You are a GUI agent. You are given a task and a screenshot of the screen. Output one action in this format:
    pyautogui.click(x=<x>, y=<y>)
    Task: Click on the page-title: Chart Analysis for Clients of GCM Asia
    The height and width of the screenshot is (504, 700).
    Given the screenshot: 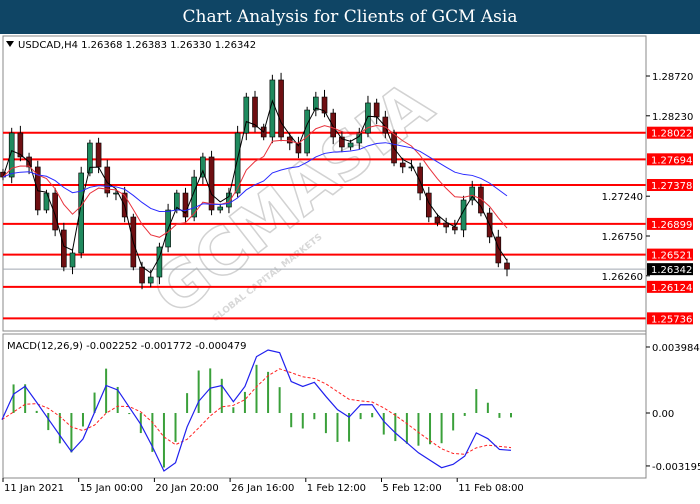 What is the action you would take?
    pyautogui.click(x=350, y=17)
    